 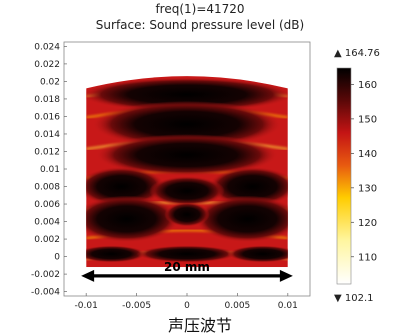 I want to click on y-tick-label: 0.014, so click(x=47, y=135).